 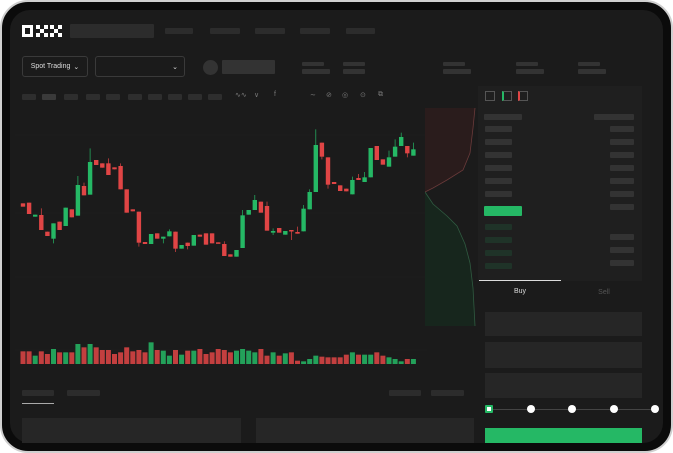 I want to click on buy-button, so click(x=563, y=435).